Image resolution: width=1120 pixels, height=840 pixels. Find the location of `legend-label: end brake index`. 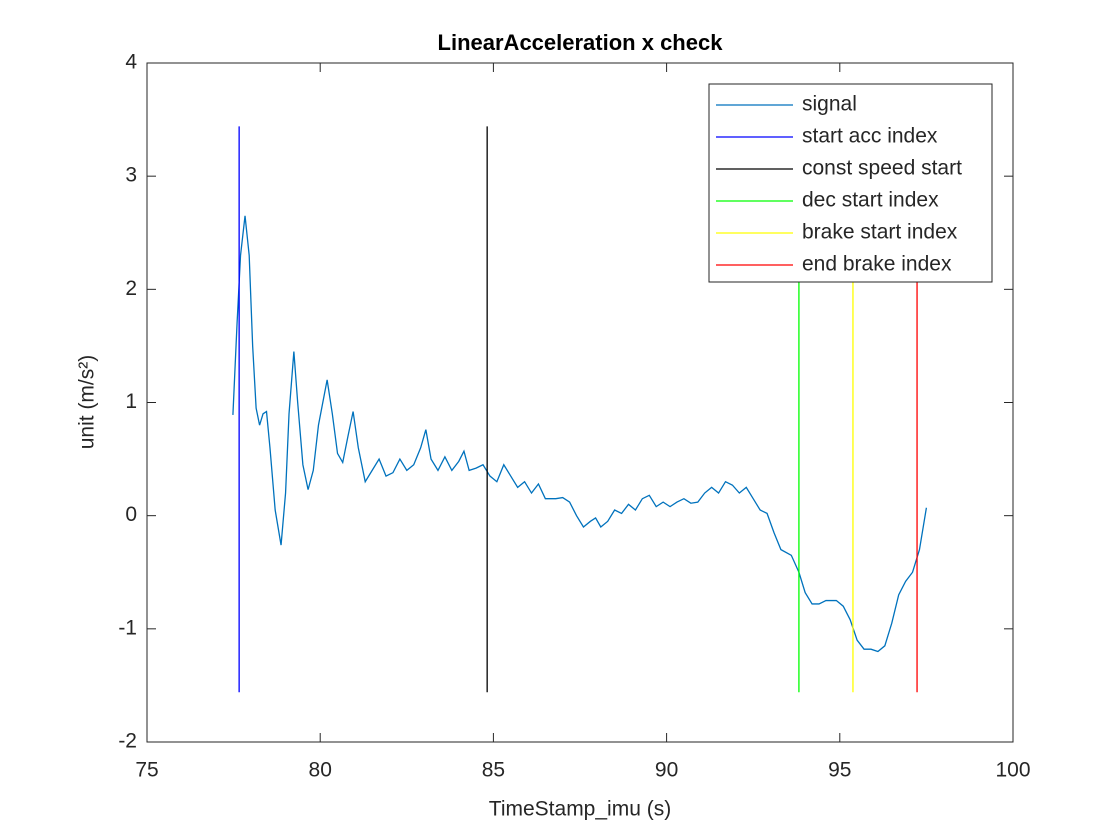

legend-label: end brake index is located at coordinates (877, 264).